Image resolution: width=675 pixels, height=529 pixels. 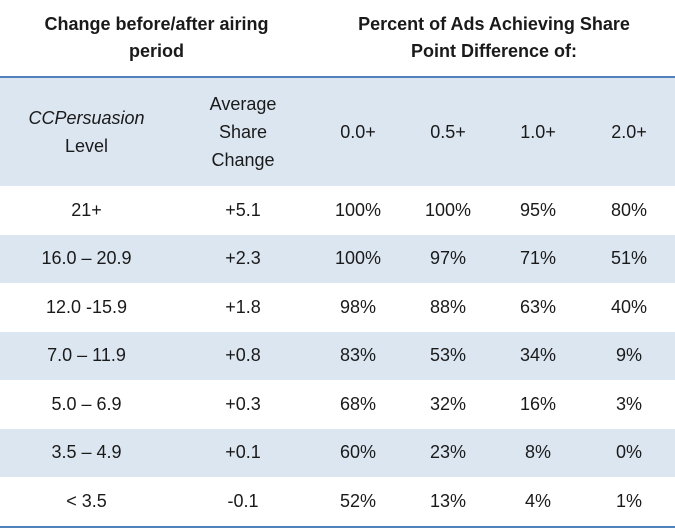 What do you see at coordinates (86, 118) in the screenshot?
I see `level-header-italic: CCPersuasion` at bounding box center [86, 118].